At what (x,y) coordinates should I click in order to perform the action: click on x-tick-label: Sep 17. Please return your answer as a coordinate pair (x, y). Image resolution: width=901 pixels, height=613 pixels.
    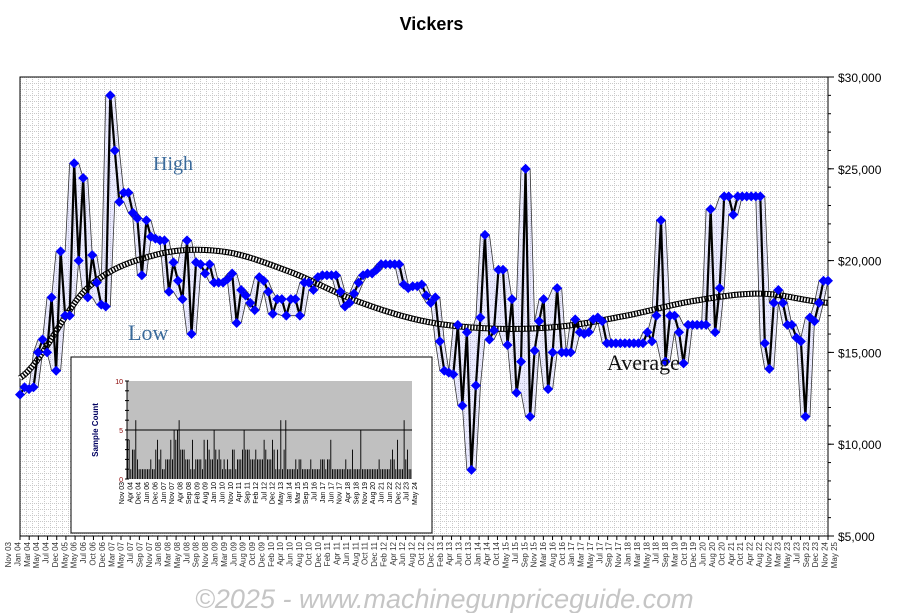
    Looking at the image, I should click on (609, 554).